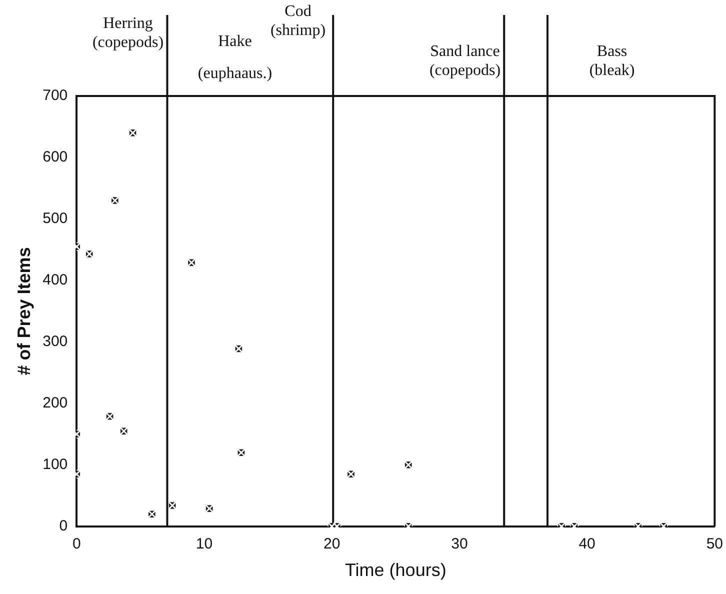  What do you see at coordinates (465, 61) in the screenshot?
I see `text: Sand lance (copepods)` at bounding box center [465, 61].